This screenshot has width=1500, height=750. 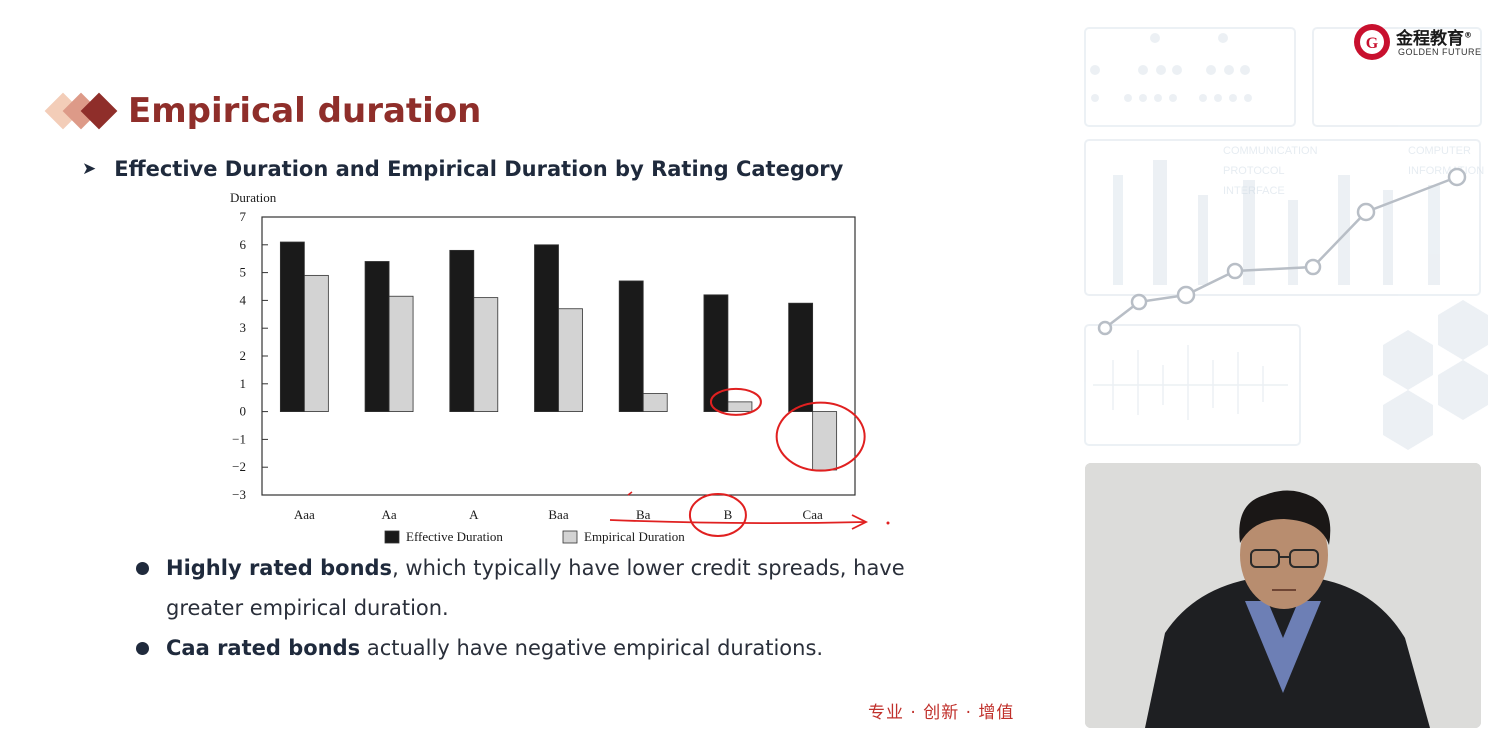 I want to click on x-tick-label: Aaa, so click(x=304, y=514).